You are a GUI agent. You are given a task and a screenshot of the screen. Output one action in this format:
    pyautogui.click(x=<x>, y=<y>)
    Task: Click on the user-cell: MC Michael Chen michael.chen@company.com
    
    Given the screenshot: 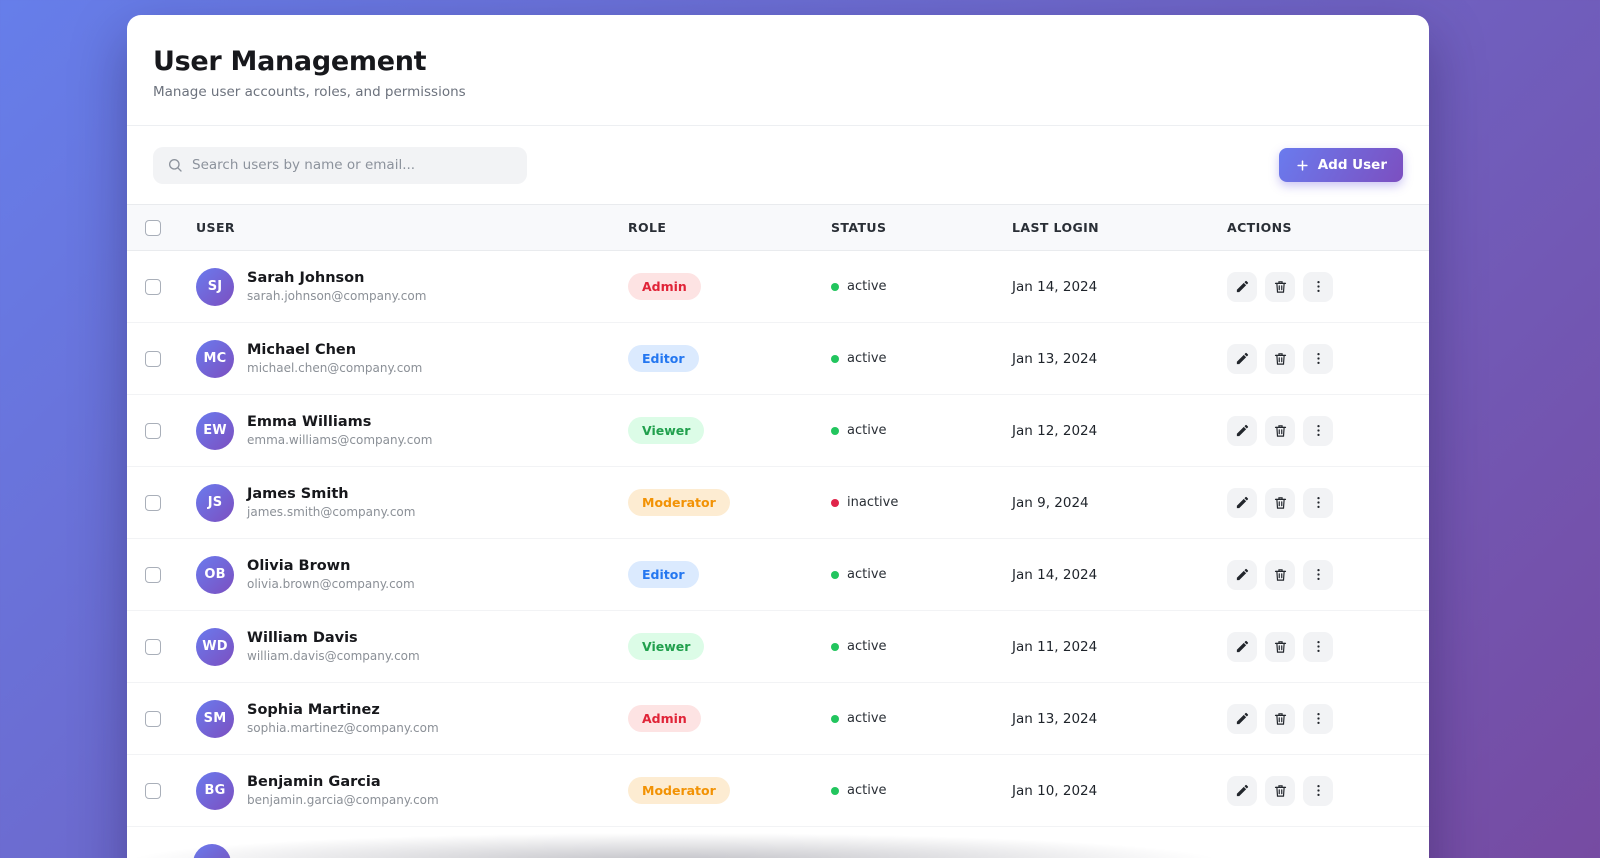 What is the action you would take?
    pyautogui.click(x=412, y=358)
    